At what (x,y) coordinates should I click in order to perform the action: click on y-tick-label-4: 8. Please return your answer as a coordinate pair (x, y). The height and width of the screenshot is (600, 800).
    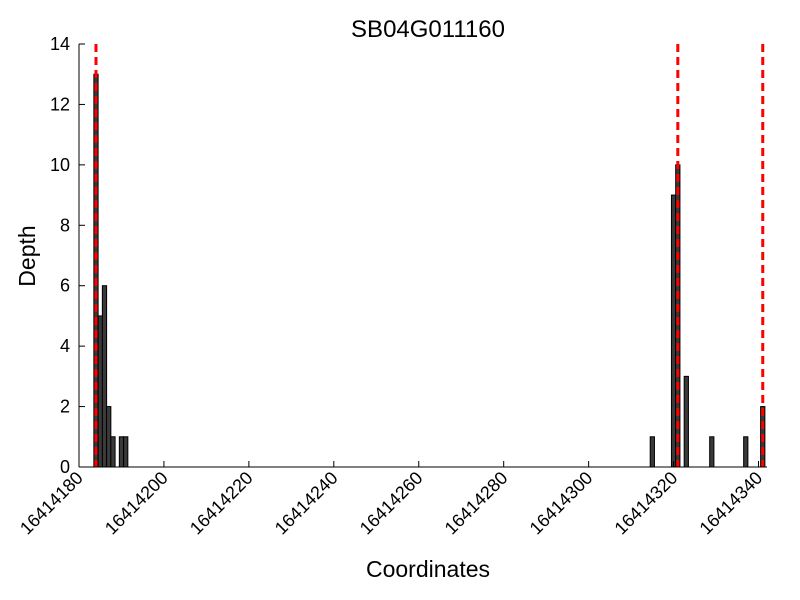
    Looking at the image, I should click on (65, 225).